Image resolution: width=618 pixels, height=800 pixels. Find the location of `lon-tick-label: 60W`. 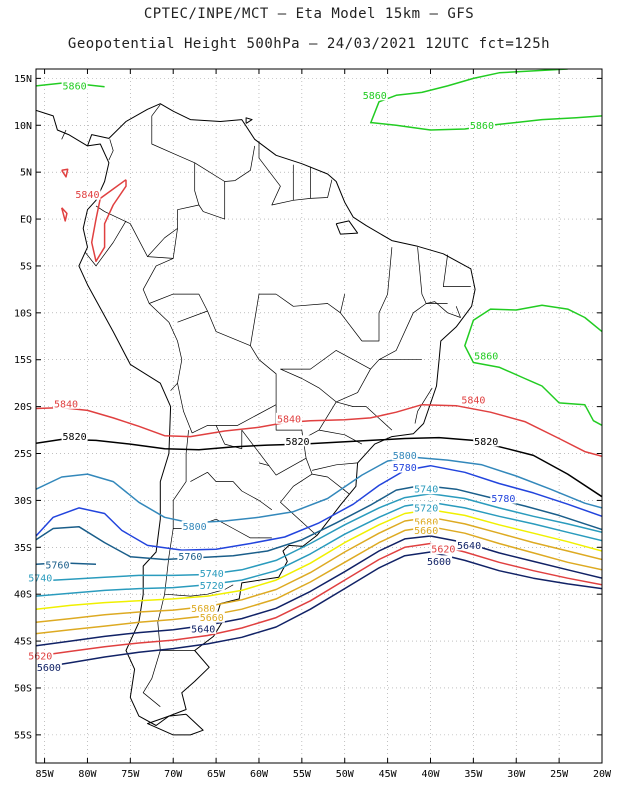

lon-tick-label: 60W is located at coordinates (259, 774).